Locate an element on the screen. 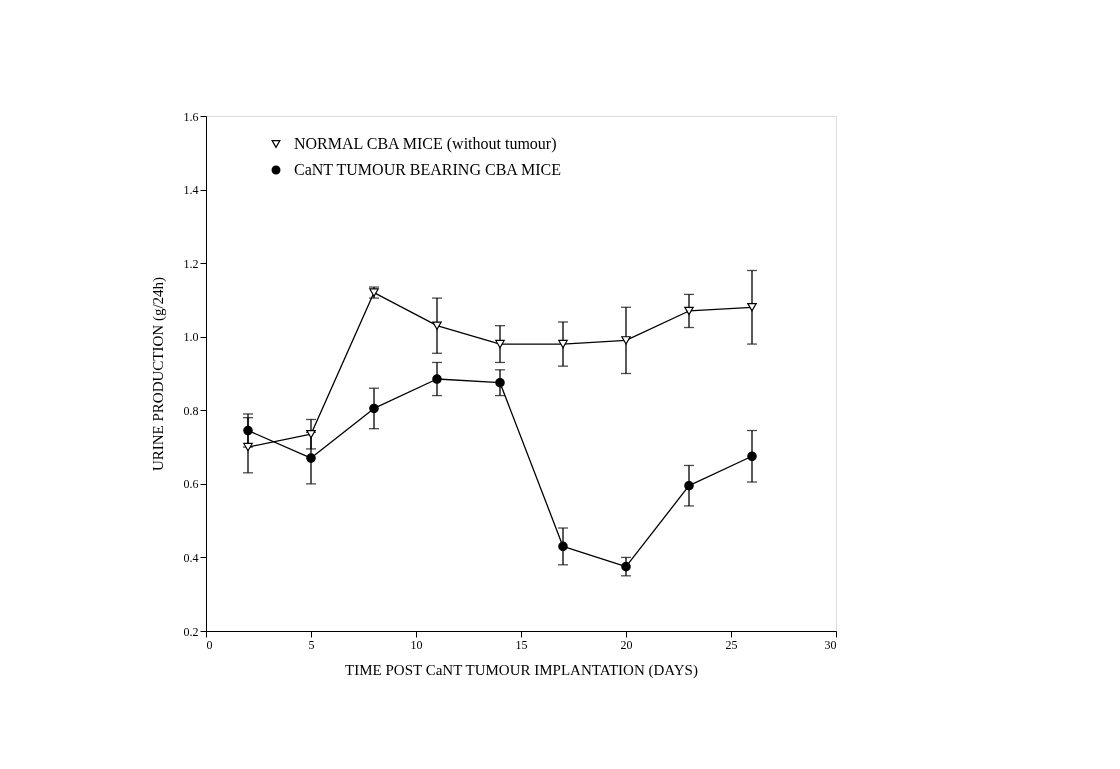  x-tick-label: 15 is located at coordinates (521, 644).